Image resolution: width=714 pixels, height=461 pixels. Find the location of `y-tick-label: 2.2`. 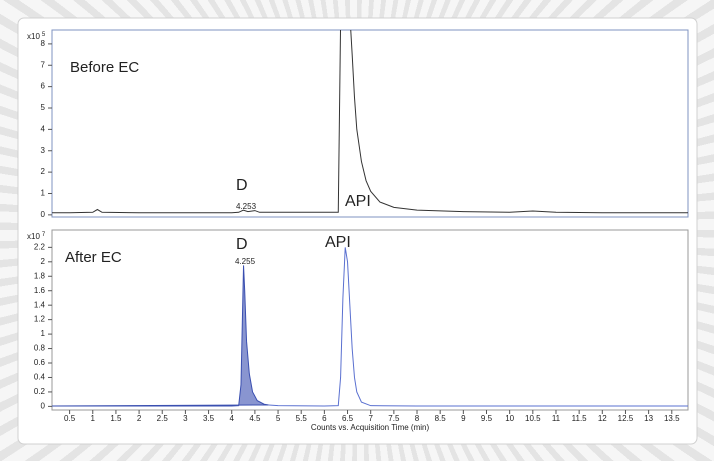

y-tick-label: 2.2 is located at coordinates (40, 246).